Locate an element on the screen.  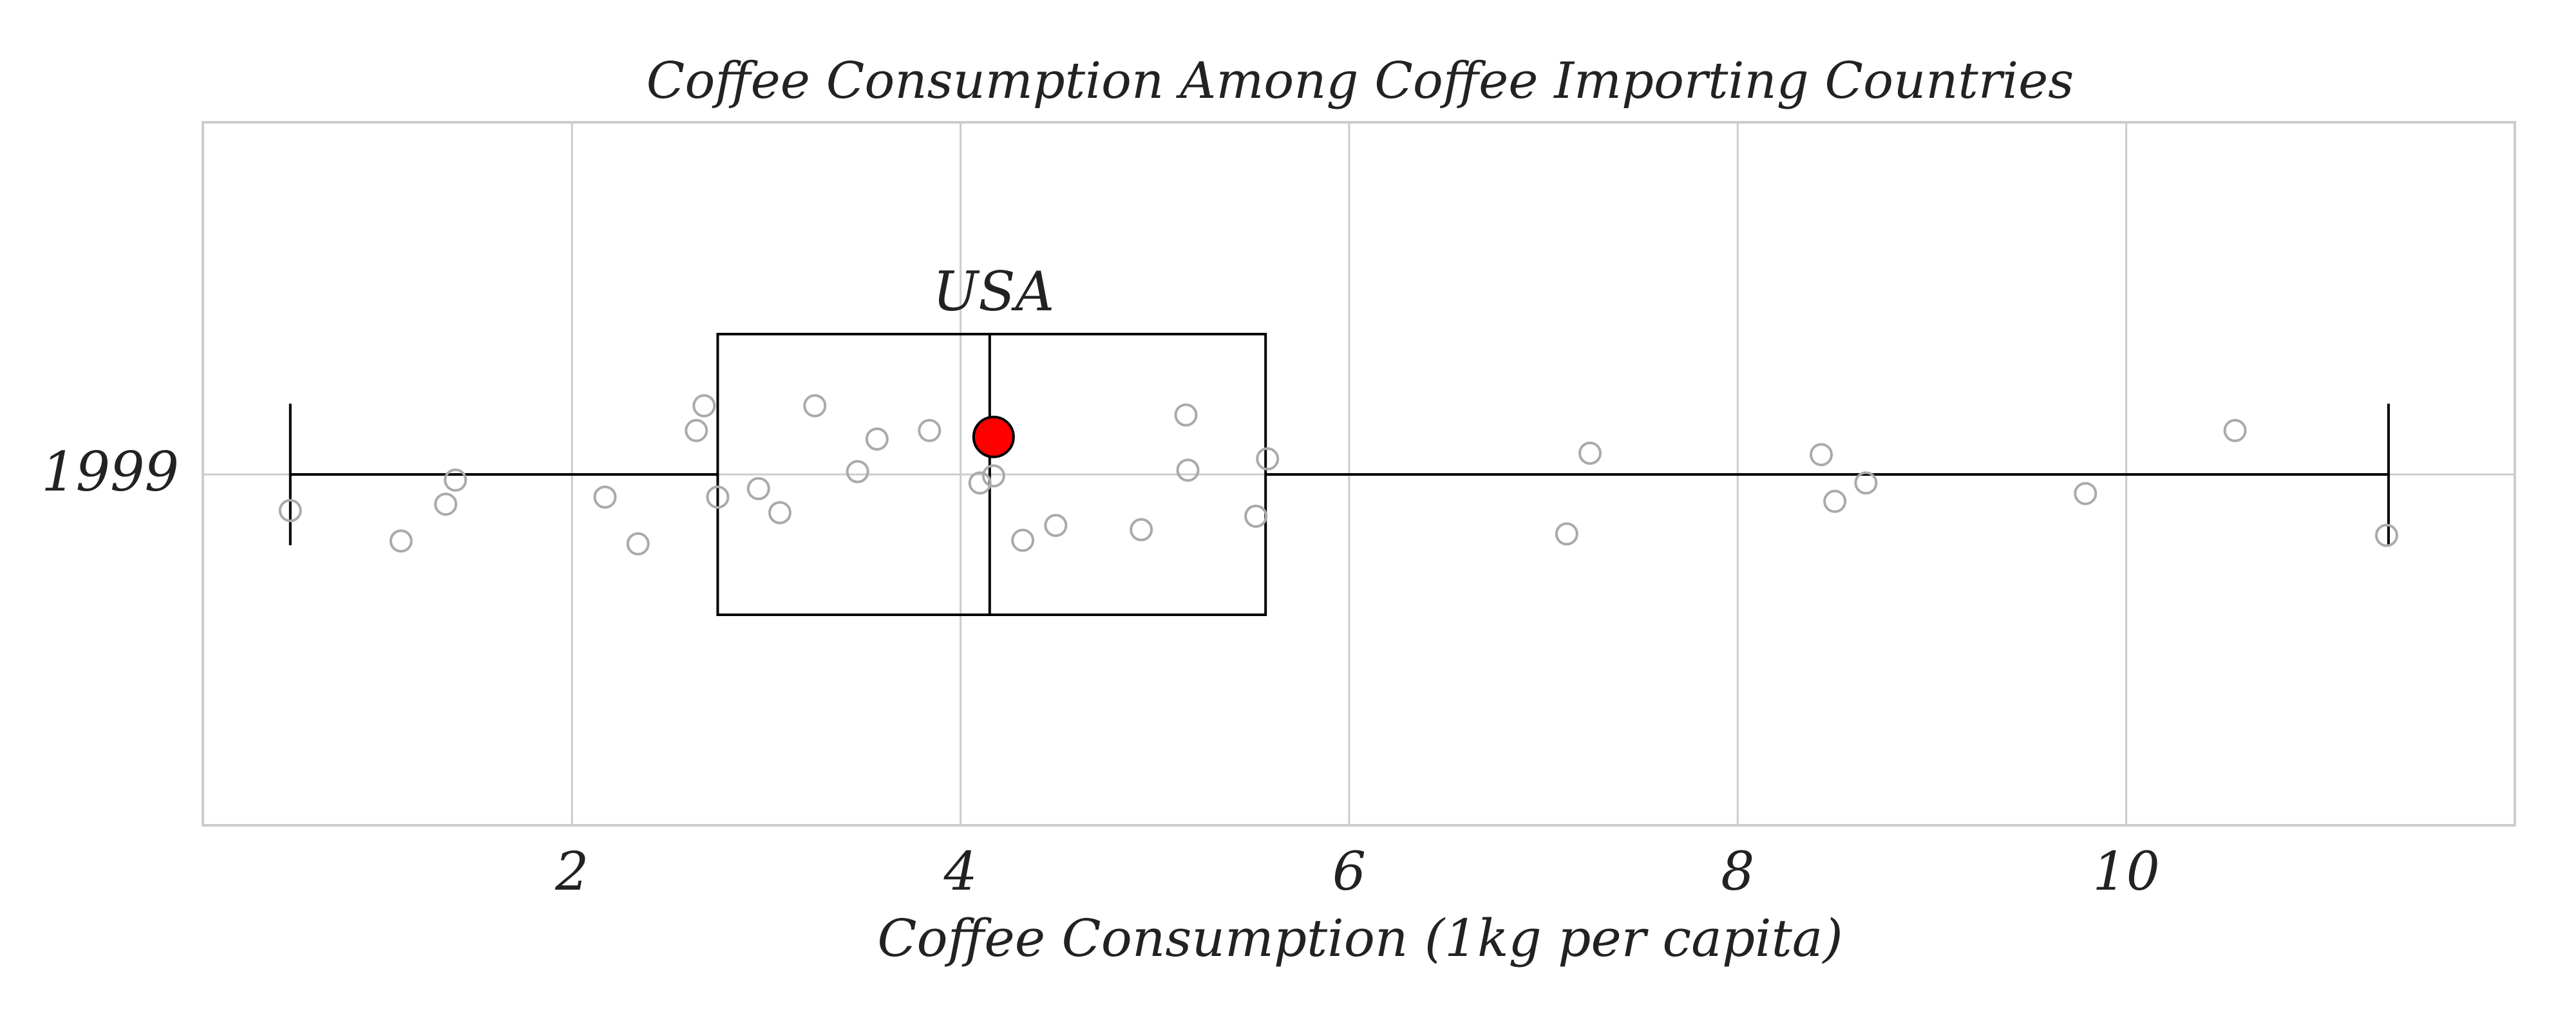
data-points is located at coordinates (1338, 475).